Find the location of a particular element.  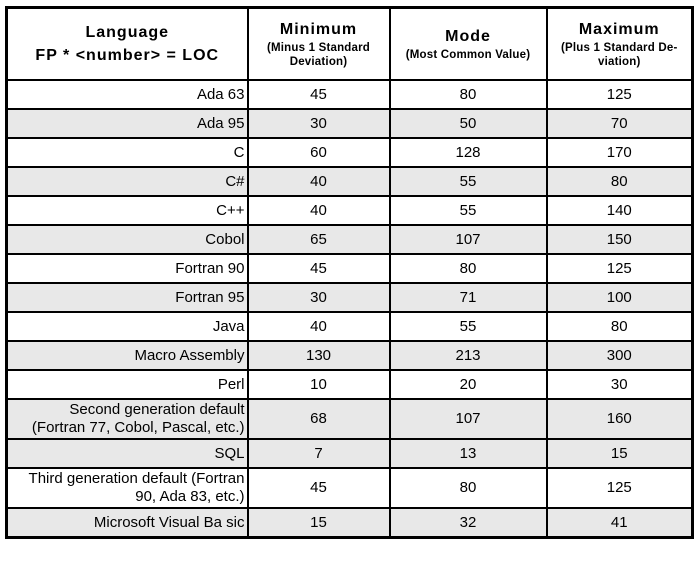

column-header-minimum: Minimum (Minus 1 Standard Deviation) is located at coordinates (318, 43).